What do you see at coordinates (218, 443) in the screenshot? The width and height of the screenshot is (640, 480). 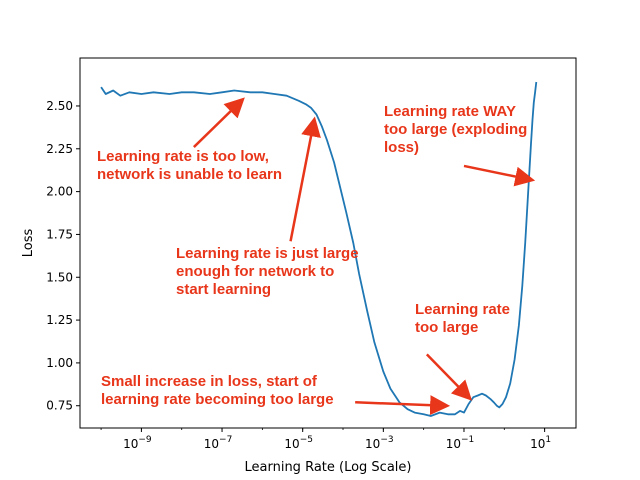 I see `x-tick-label: 10⁻⁷` at bounding box center [218, 443].